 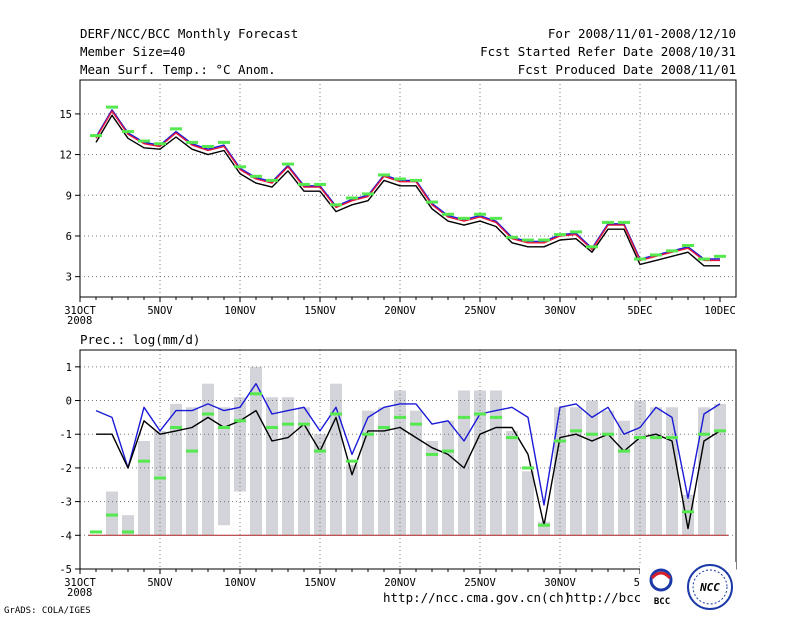 What do you see at coordinates (720, 311) in the screenshot?
I see `x-tick-label: 10DEC` at bounding box center [720, 311].